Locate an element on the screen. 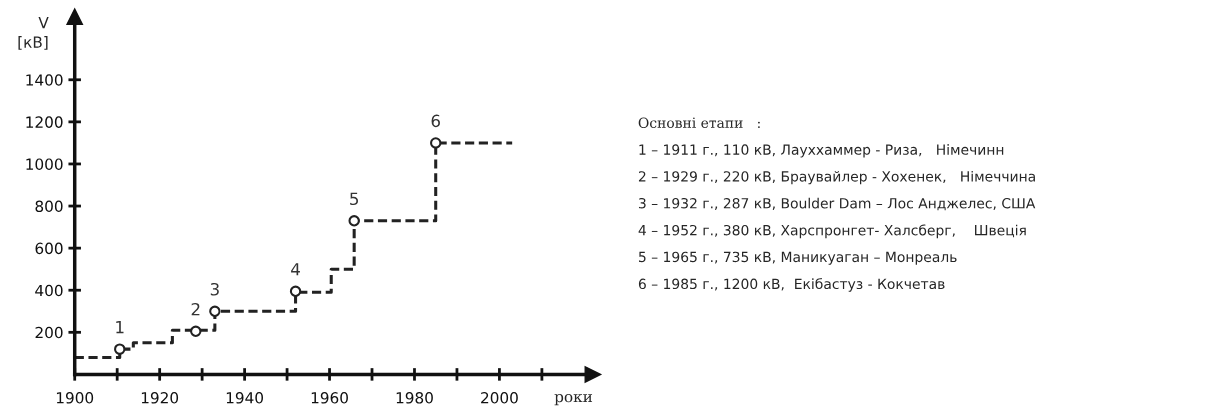  text: Основні етапи : is located at coordinates (699, 122).